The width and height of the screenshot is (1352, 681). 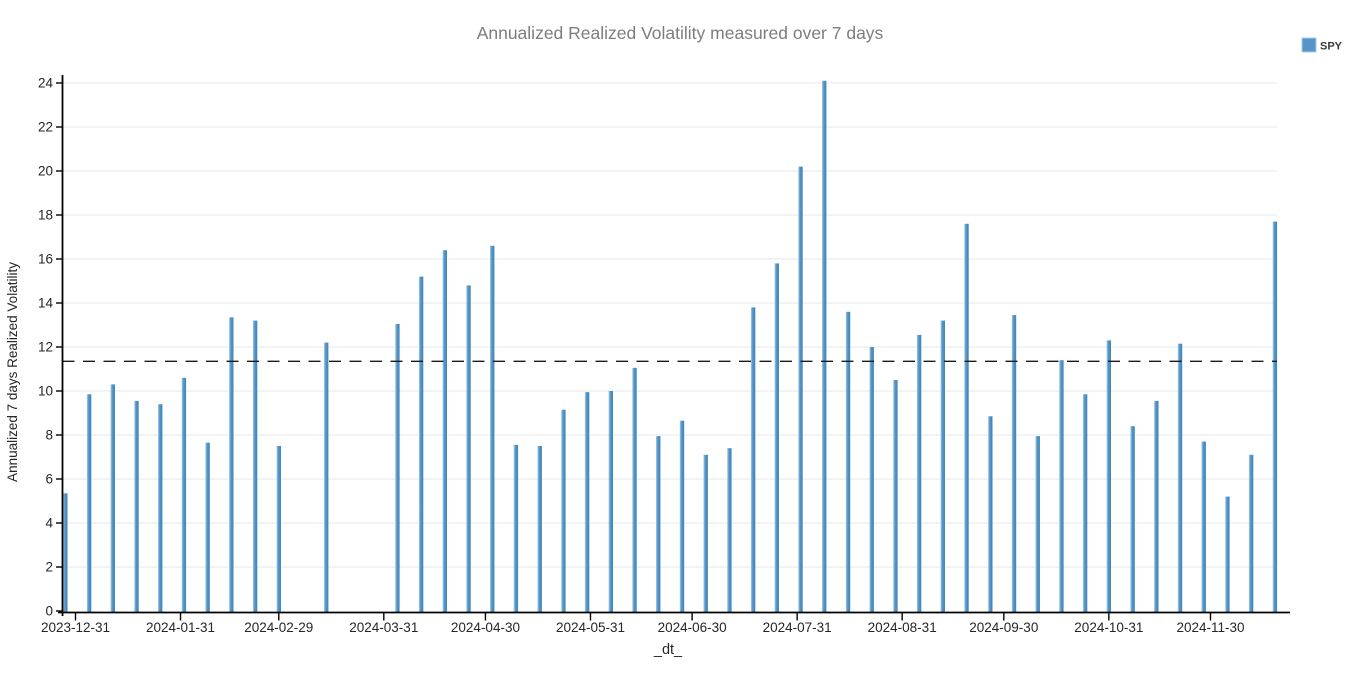 What do you see at coordinates (49, 523) in the screenshot?
I see `y-tick-label-4: 4` at bounding box center [49, 523].